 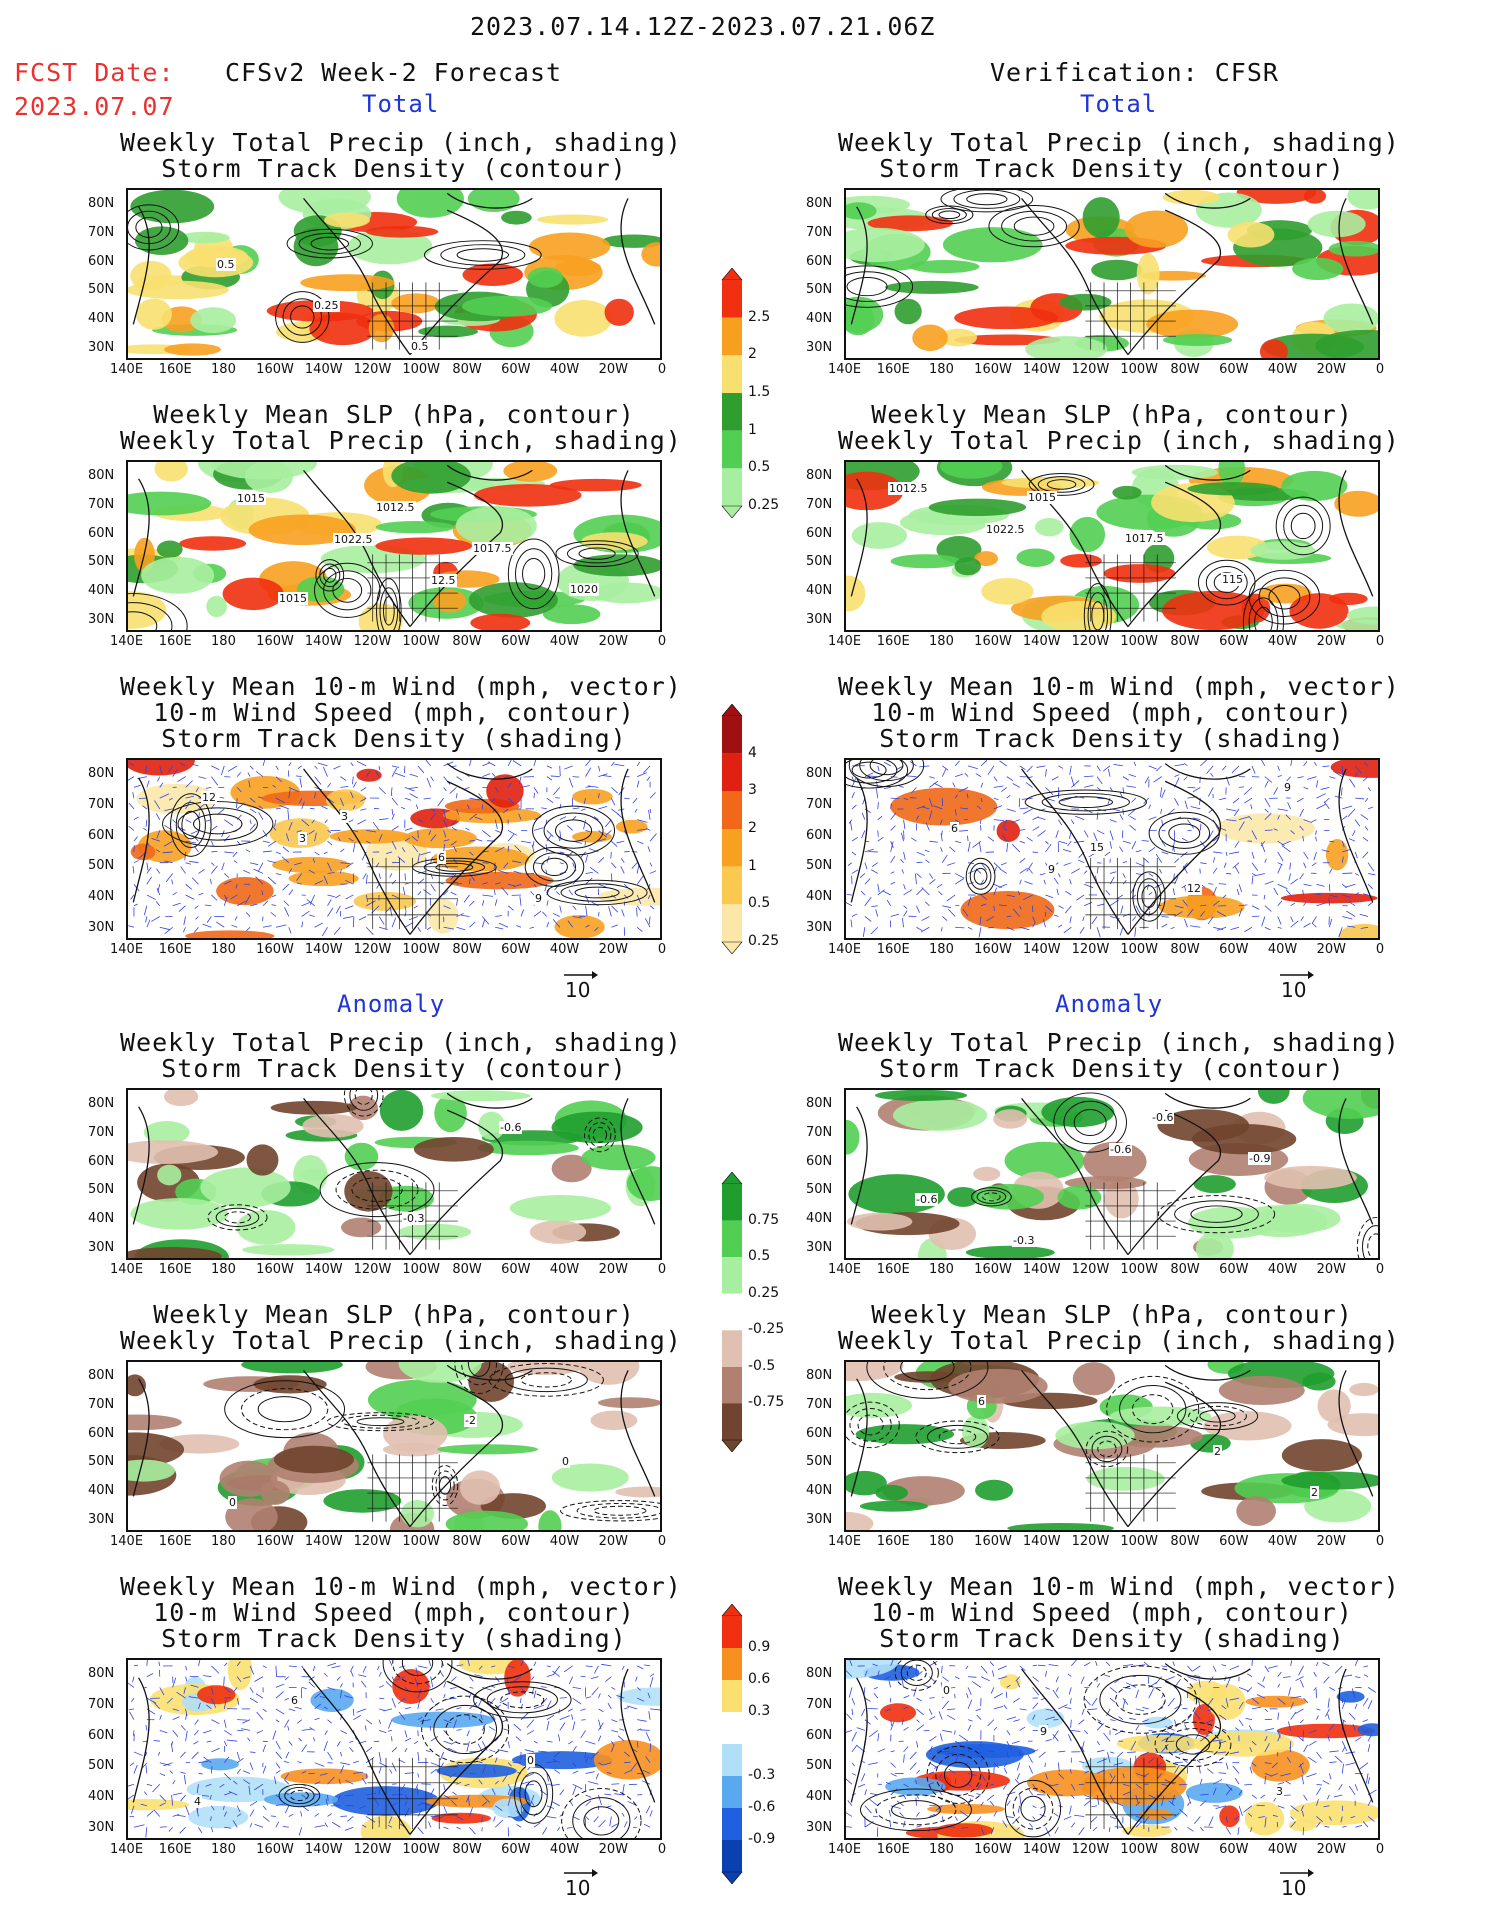 What do you see at coordinates (175, 1541) in the screenshot?
I see `lon-tick-label: 160E` at bounding box center [175, 1541].